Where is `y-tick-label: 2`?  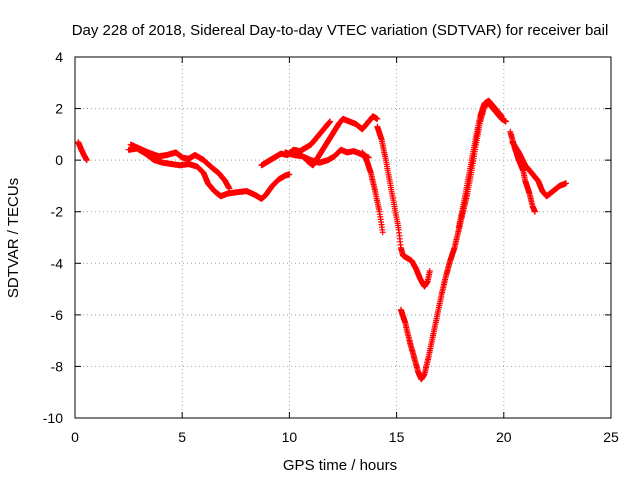
y-tick-label: 2 is located at coordinates (59, 109).